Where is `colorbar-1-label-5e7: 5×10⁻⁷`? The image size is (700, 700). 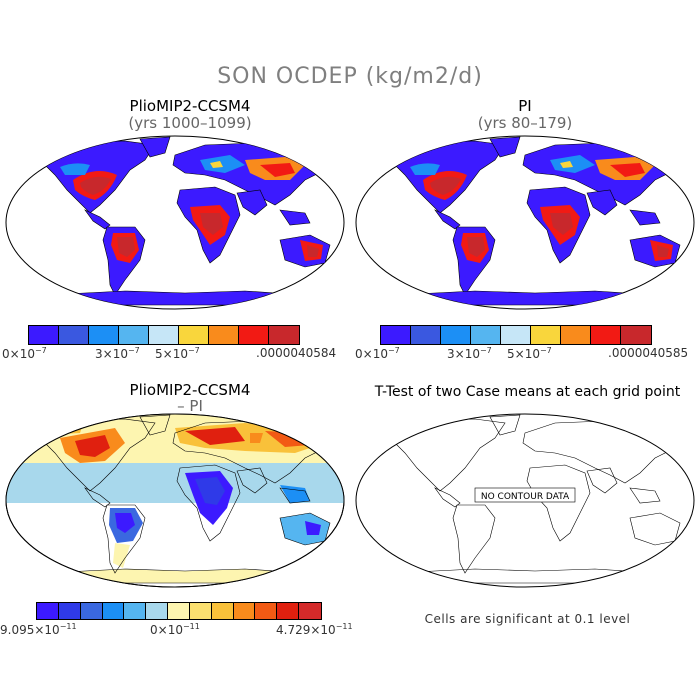 colorbar-1-label-5e7: 5×10⁻⁷ is located at coordinates (177, 353).